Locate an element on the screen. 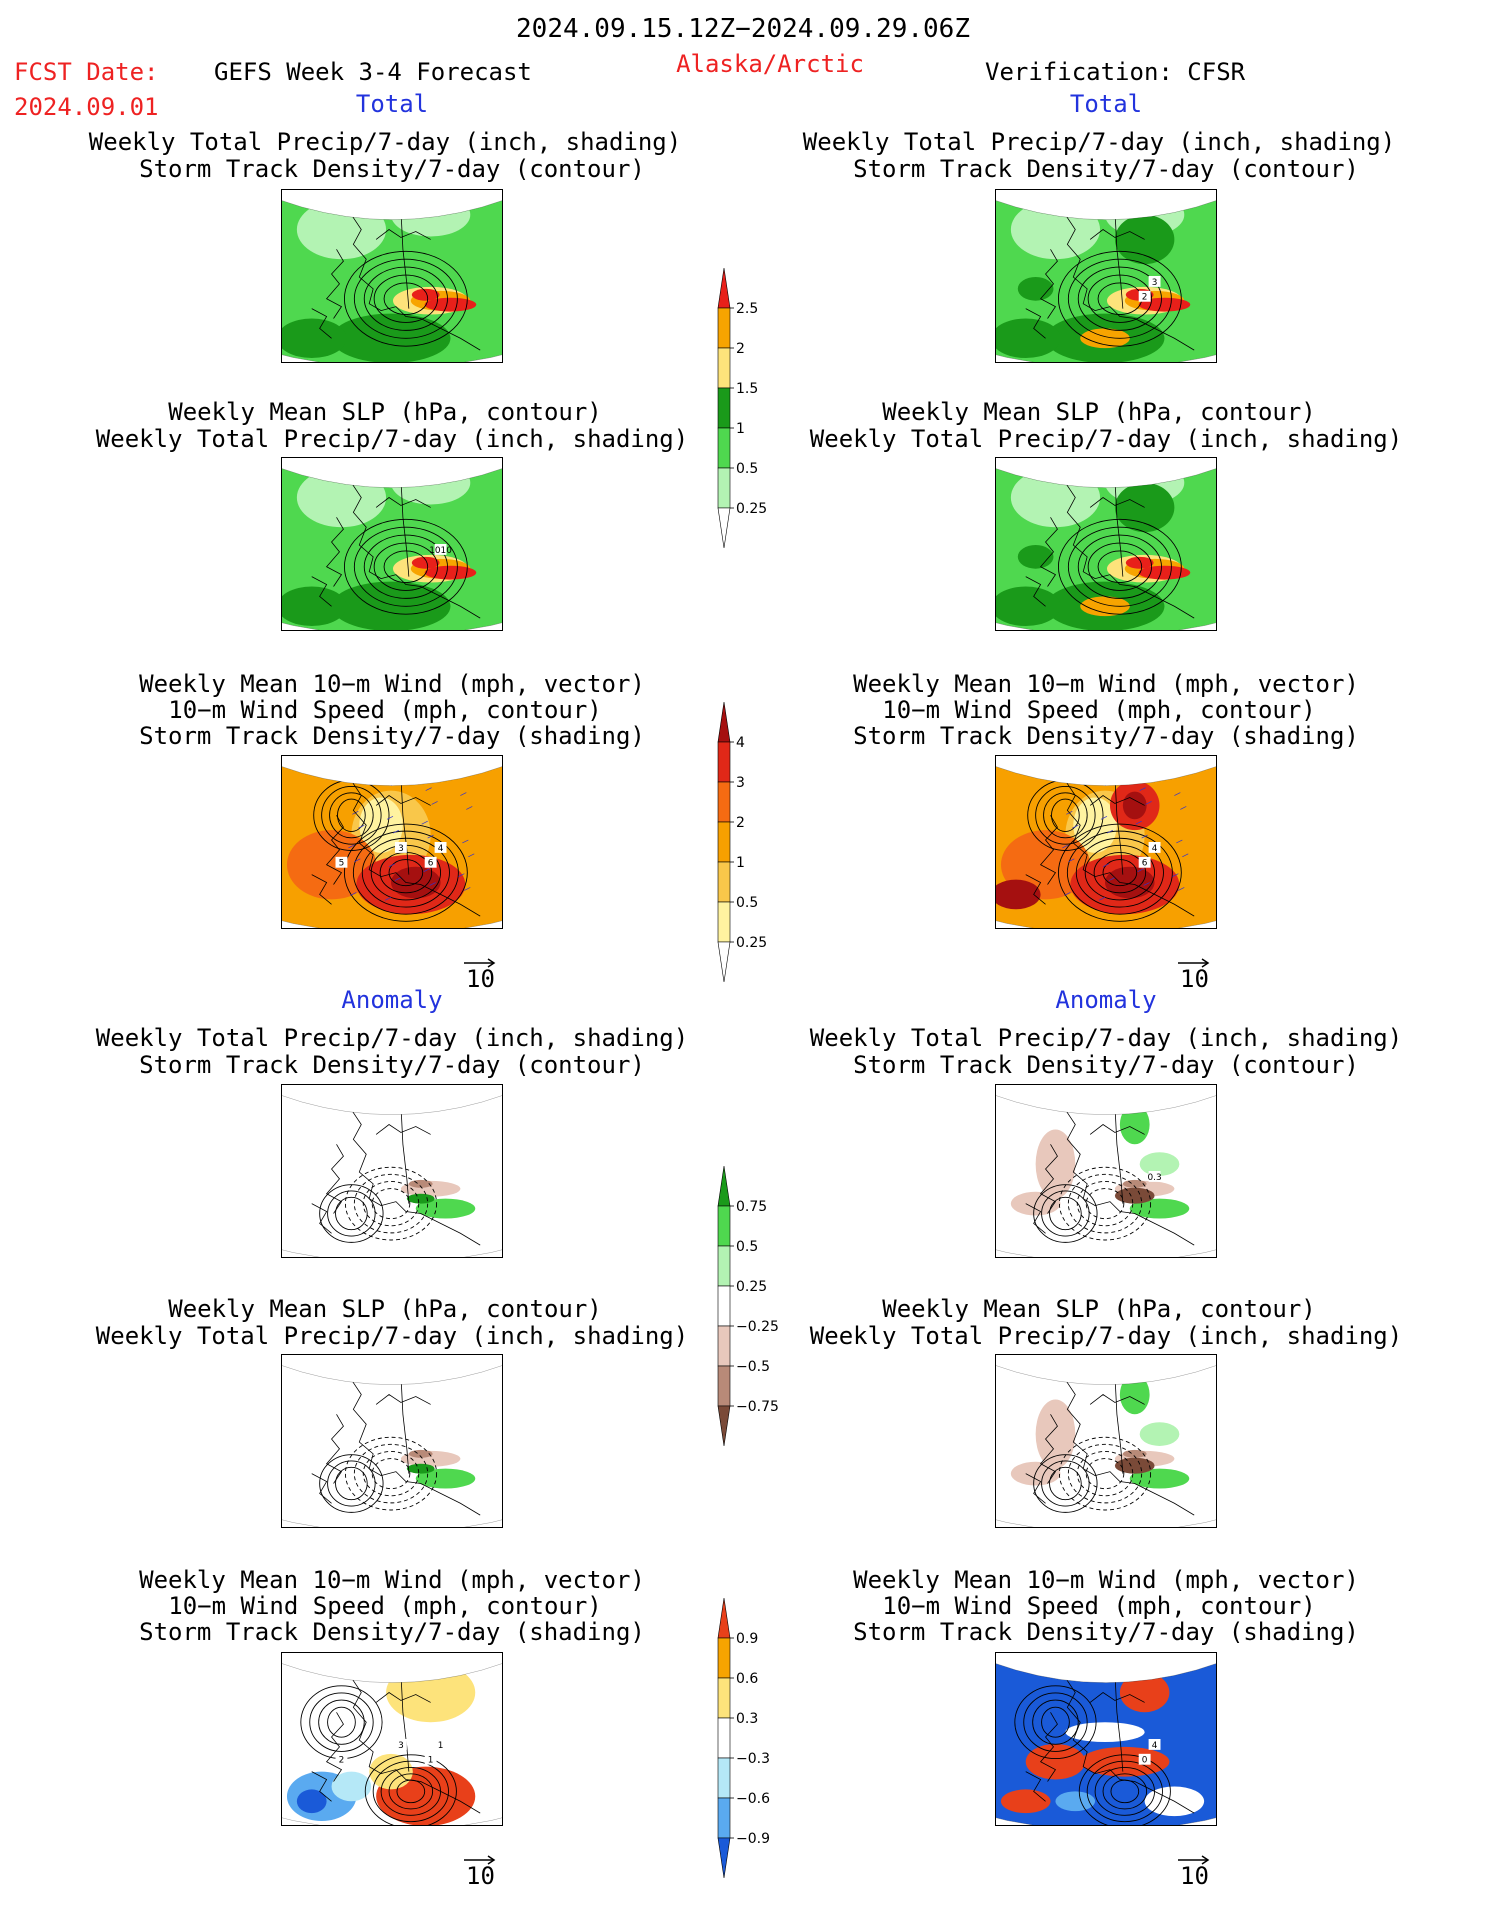 The width and height of the screenshot is (1487, 1925). colorbar-tick-label: 0.3 is located at coordinates (747, 1719).